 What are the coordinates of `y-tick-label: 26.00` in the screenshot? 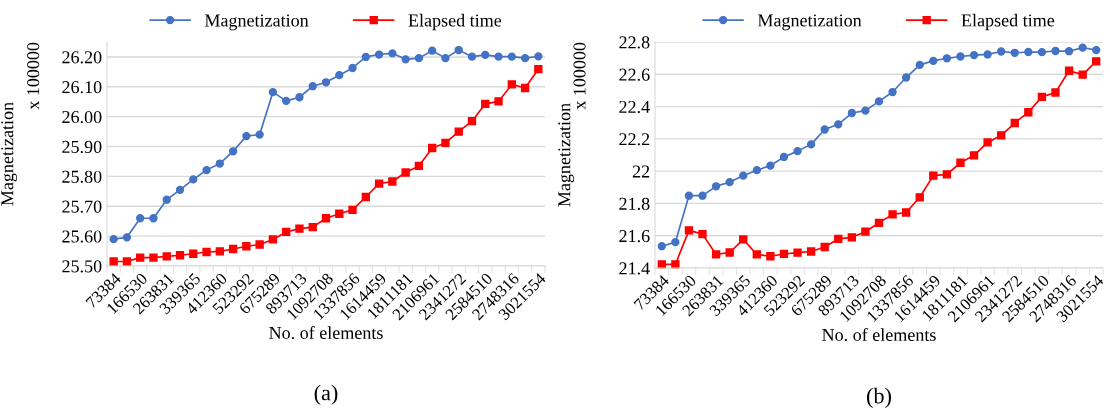 It's located at (82, 117).